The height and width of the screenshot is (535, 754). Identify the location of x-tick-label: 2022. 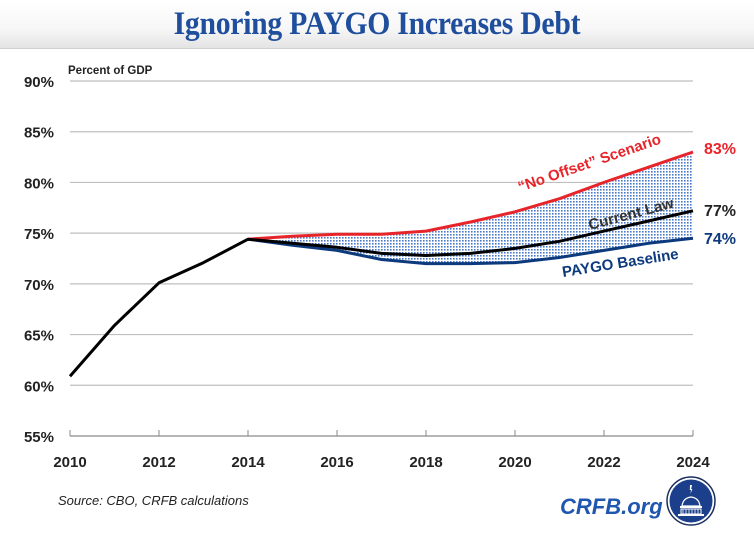
(603, 462).